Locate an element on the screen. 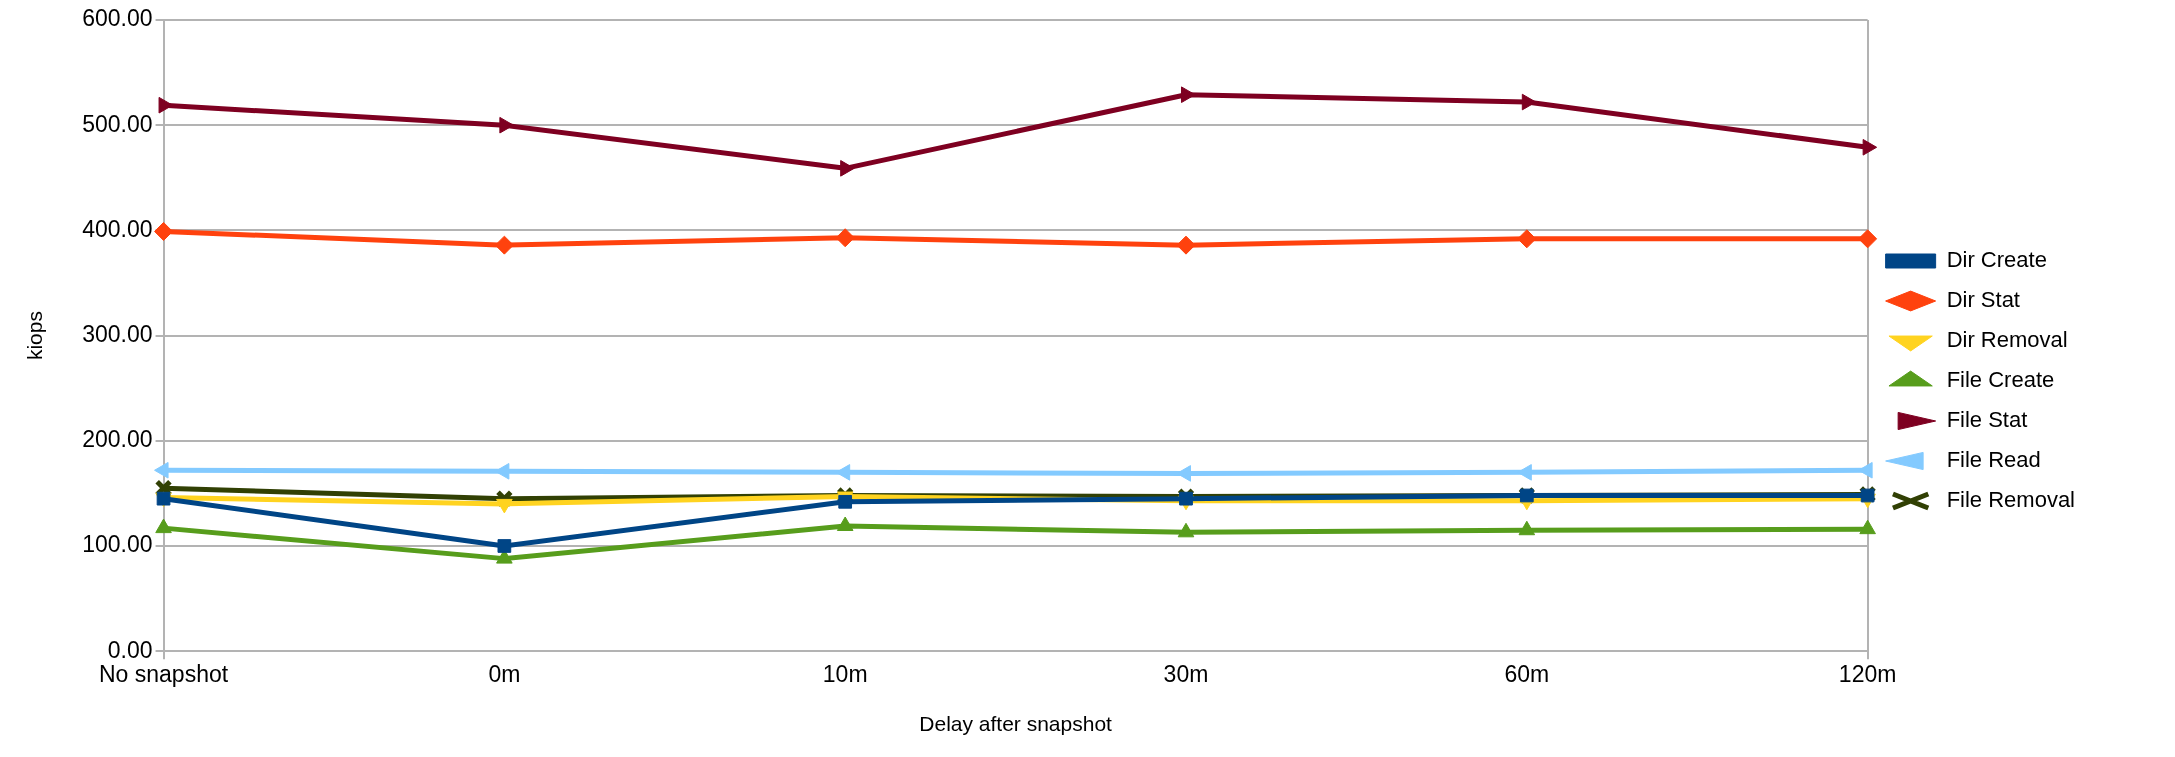 The image size is (2175, 757). legend-label: Dir Removal is located at coordinates (2007, 340).